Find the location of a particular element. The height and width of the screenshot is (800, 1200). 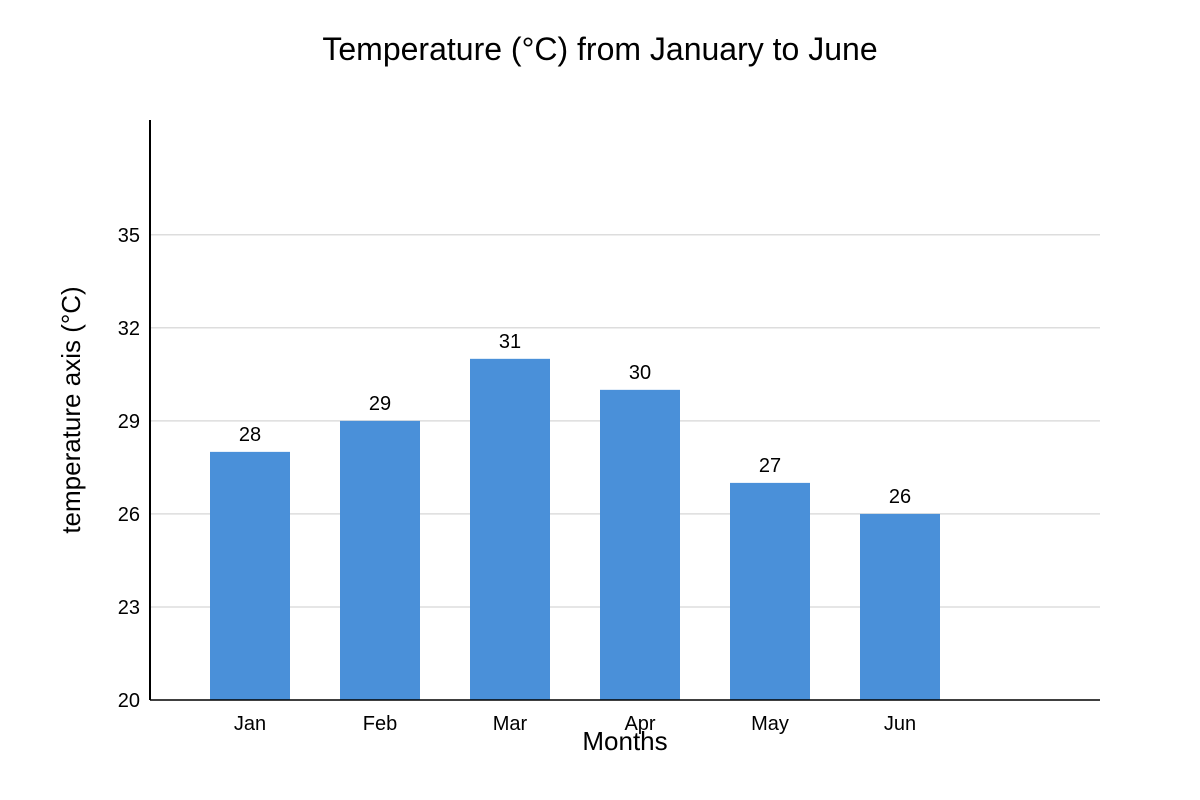

value-label-jun: 26 is located at coordinates (900, 497).